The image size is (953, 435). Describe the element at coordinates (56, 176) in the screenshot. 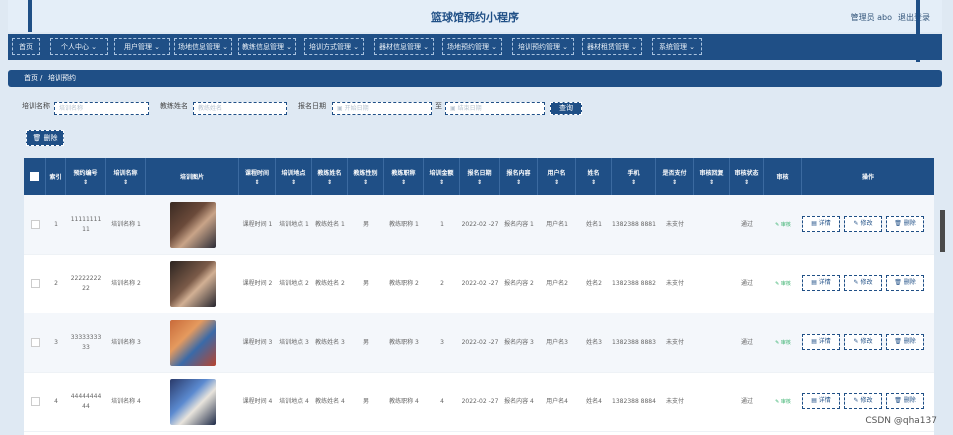

I see `col-index: 索引` at that location.